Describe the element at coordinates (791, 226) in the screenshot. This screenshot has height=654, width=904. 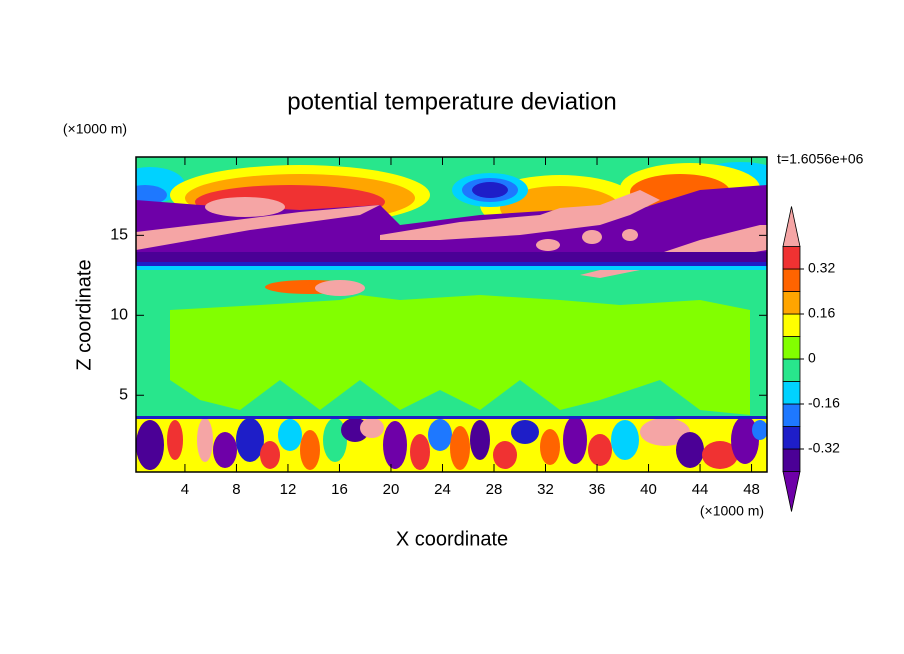
I see `colorbar-over` at that location.